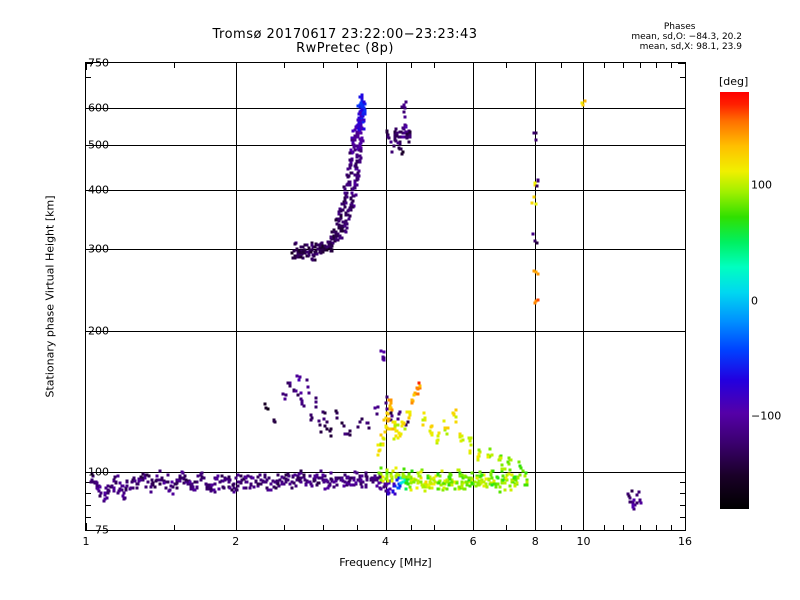  What do you see at coordinates (98, 108) in the screenshot?
I see `y-axis-tick-label: 600` at bounding box center [98, 108].